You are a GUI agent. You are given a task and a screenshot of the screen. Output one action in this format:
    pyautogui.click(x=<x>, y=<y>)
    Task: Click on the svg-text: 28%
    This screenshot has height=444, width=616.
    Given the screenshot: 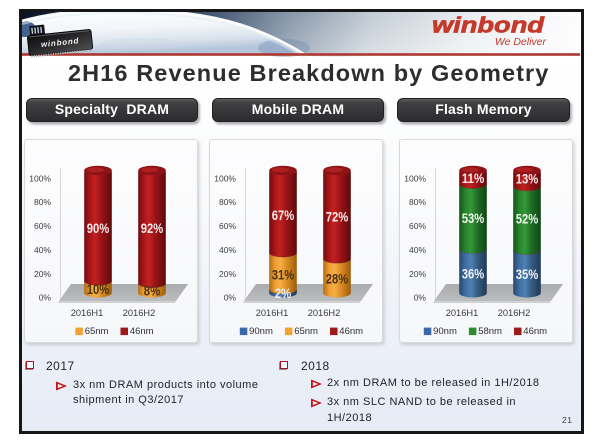 What is the action you would take?
    pyautogui.click(x=337, y=279)
    